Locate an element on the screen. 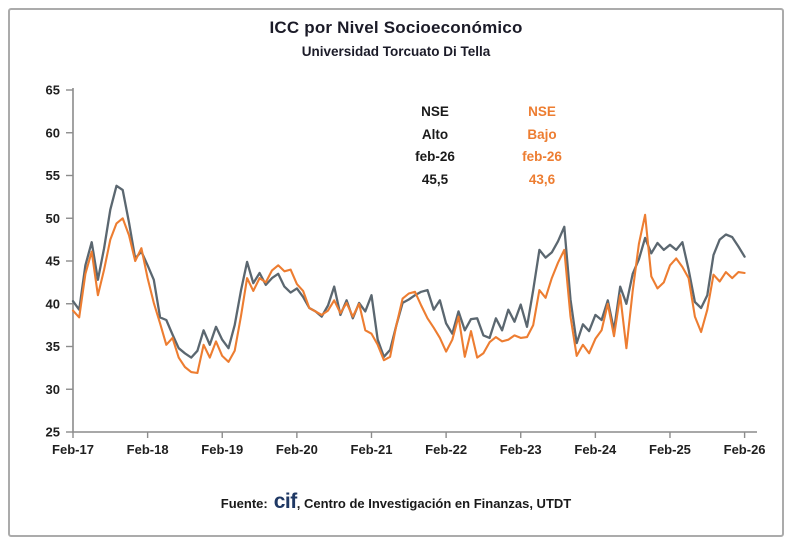  source-prefix: Fuente: is located at coordinates (244, 503).